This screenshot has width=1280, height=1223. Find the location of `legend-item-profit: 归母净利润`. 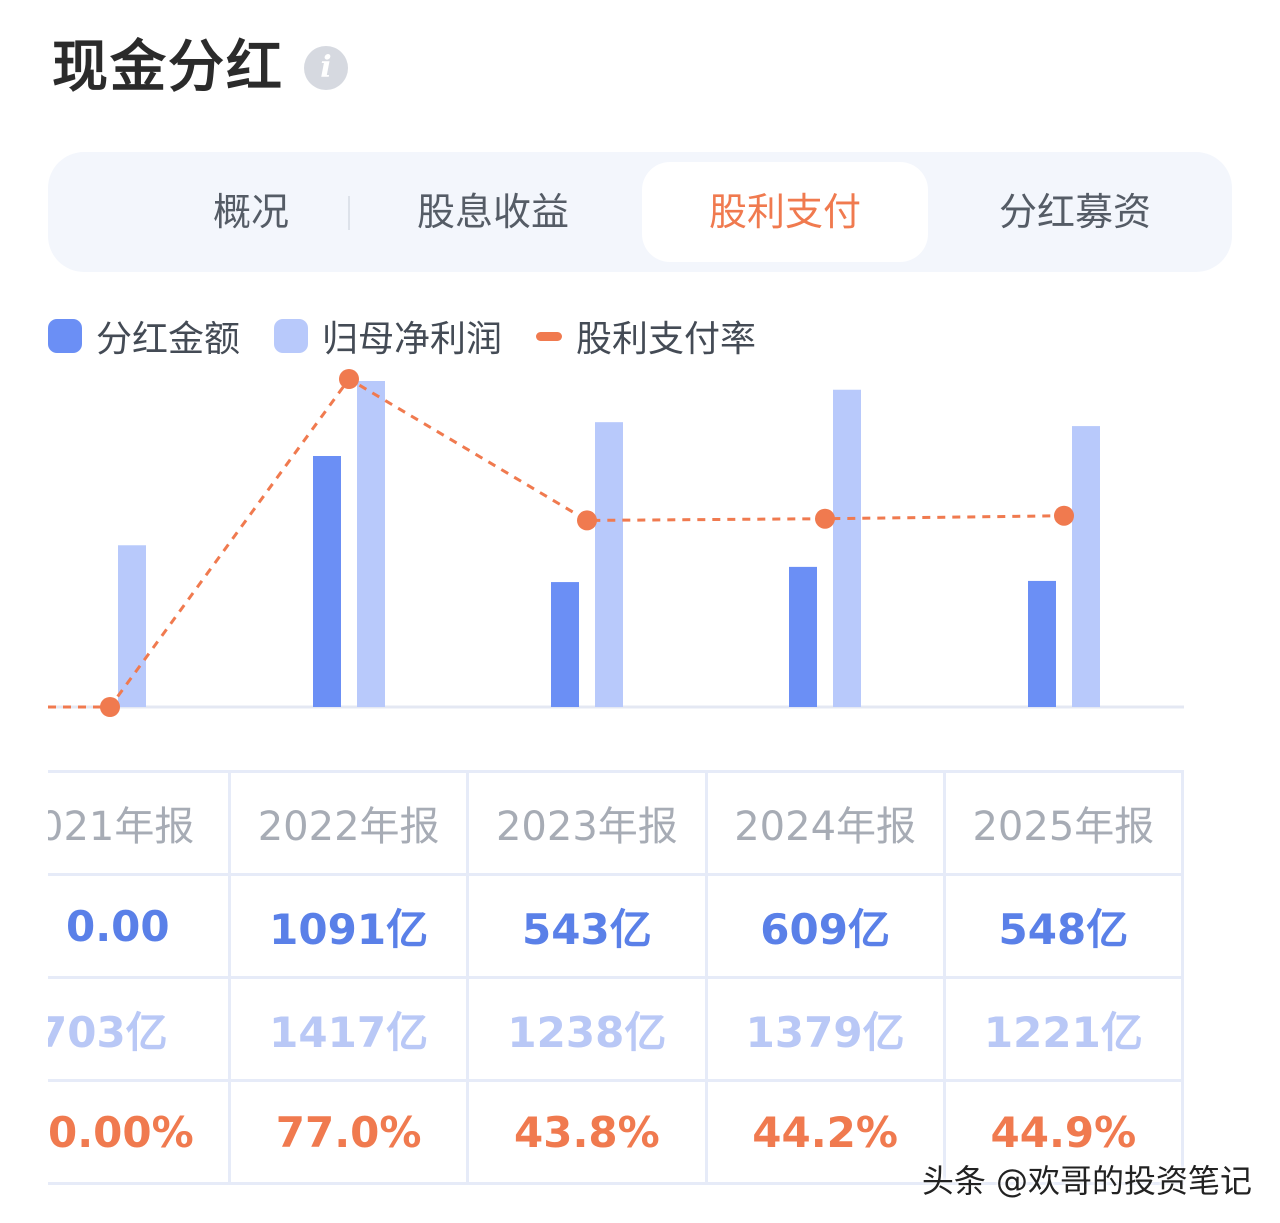

legend-item-profit: 归母净利润 is located at coordinates (388, 336).